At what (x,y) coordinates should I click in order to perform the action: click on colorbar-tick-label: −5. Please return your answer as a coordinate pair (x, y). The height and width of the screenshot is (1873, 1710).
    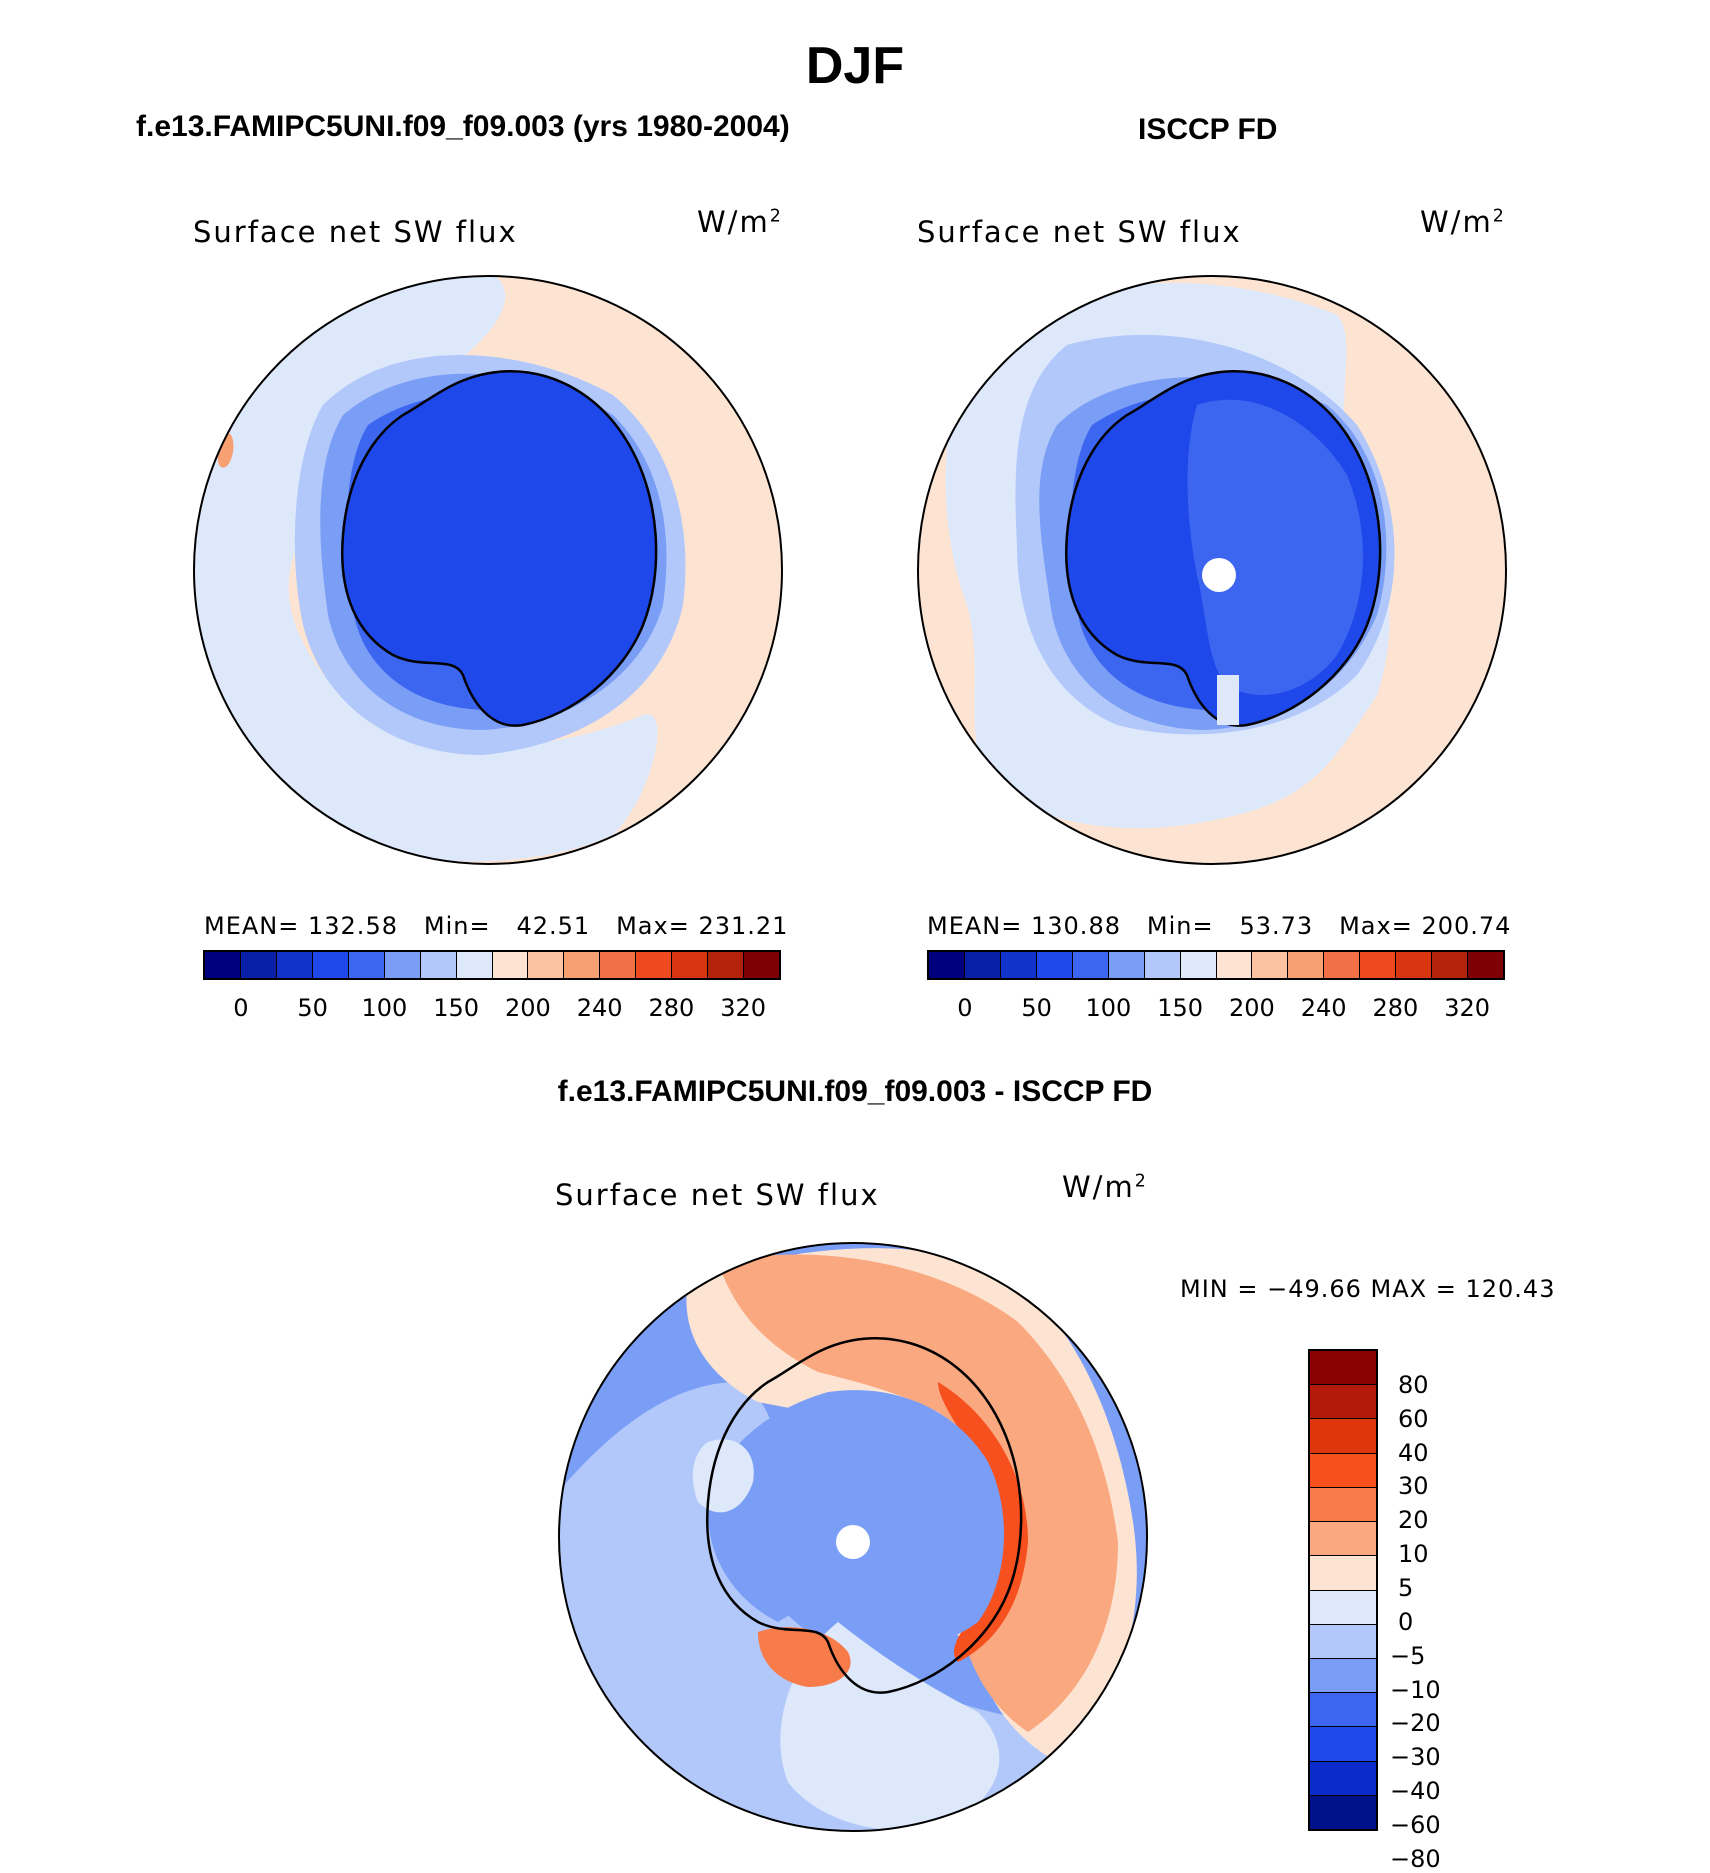
    Looking at the image, I should click on (1408, 1655).